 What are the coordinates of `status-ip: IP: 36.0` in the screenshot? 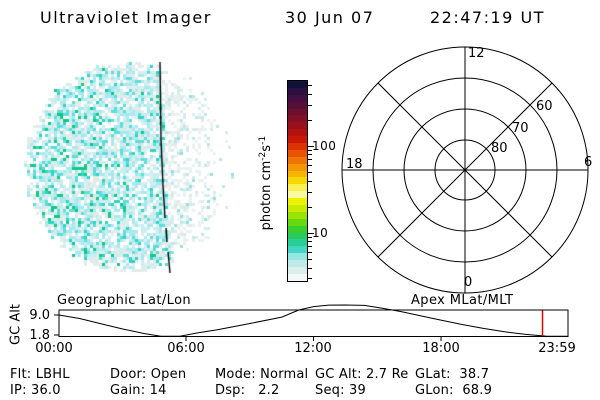 It's located at (35, 390).